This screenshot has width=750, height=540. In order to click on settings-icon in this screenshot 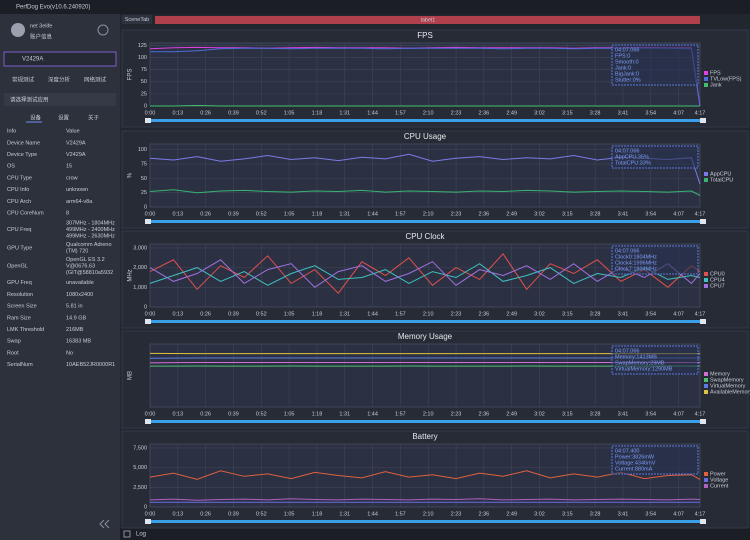, I will do `click(103, 30)`.